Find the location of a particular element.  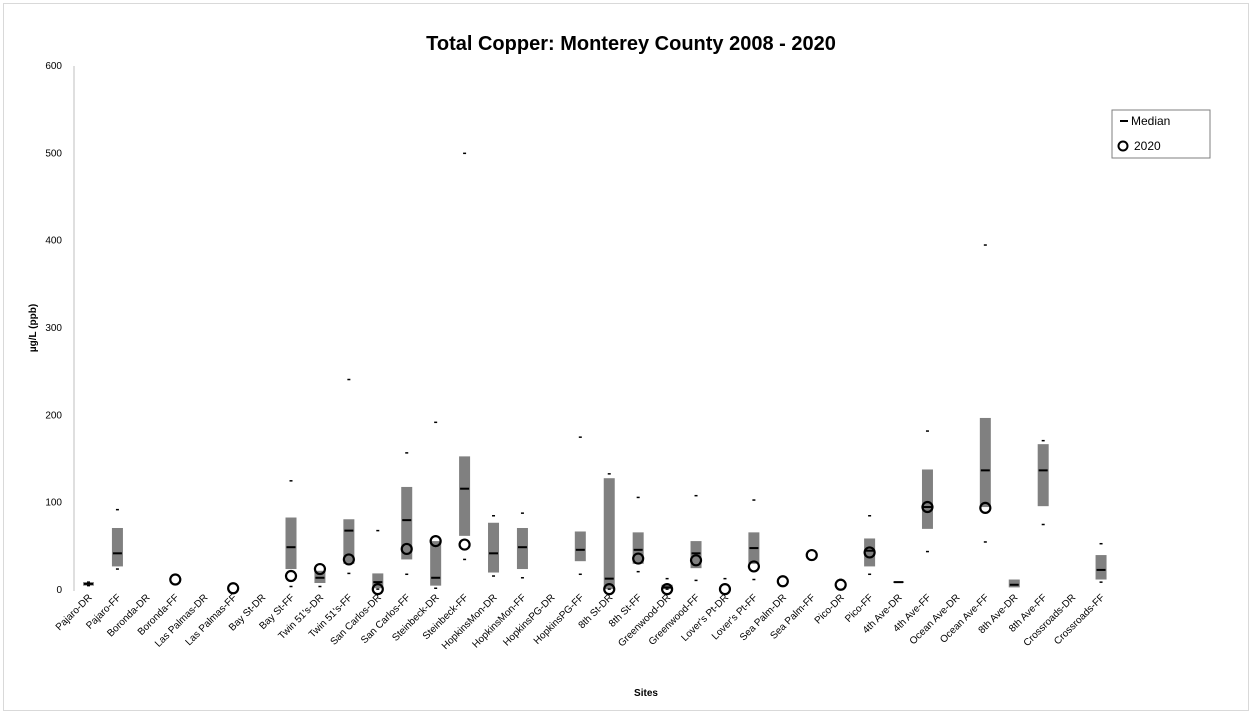

legend-median-label: Median is located at coordinates (1150, 121).